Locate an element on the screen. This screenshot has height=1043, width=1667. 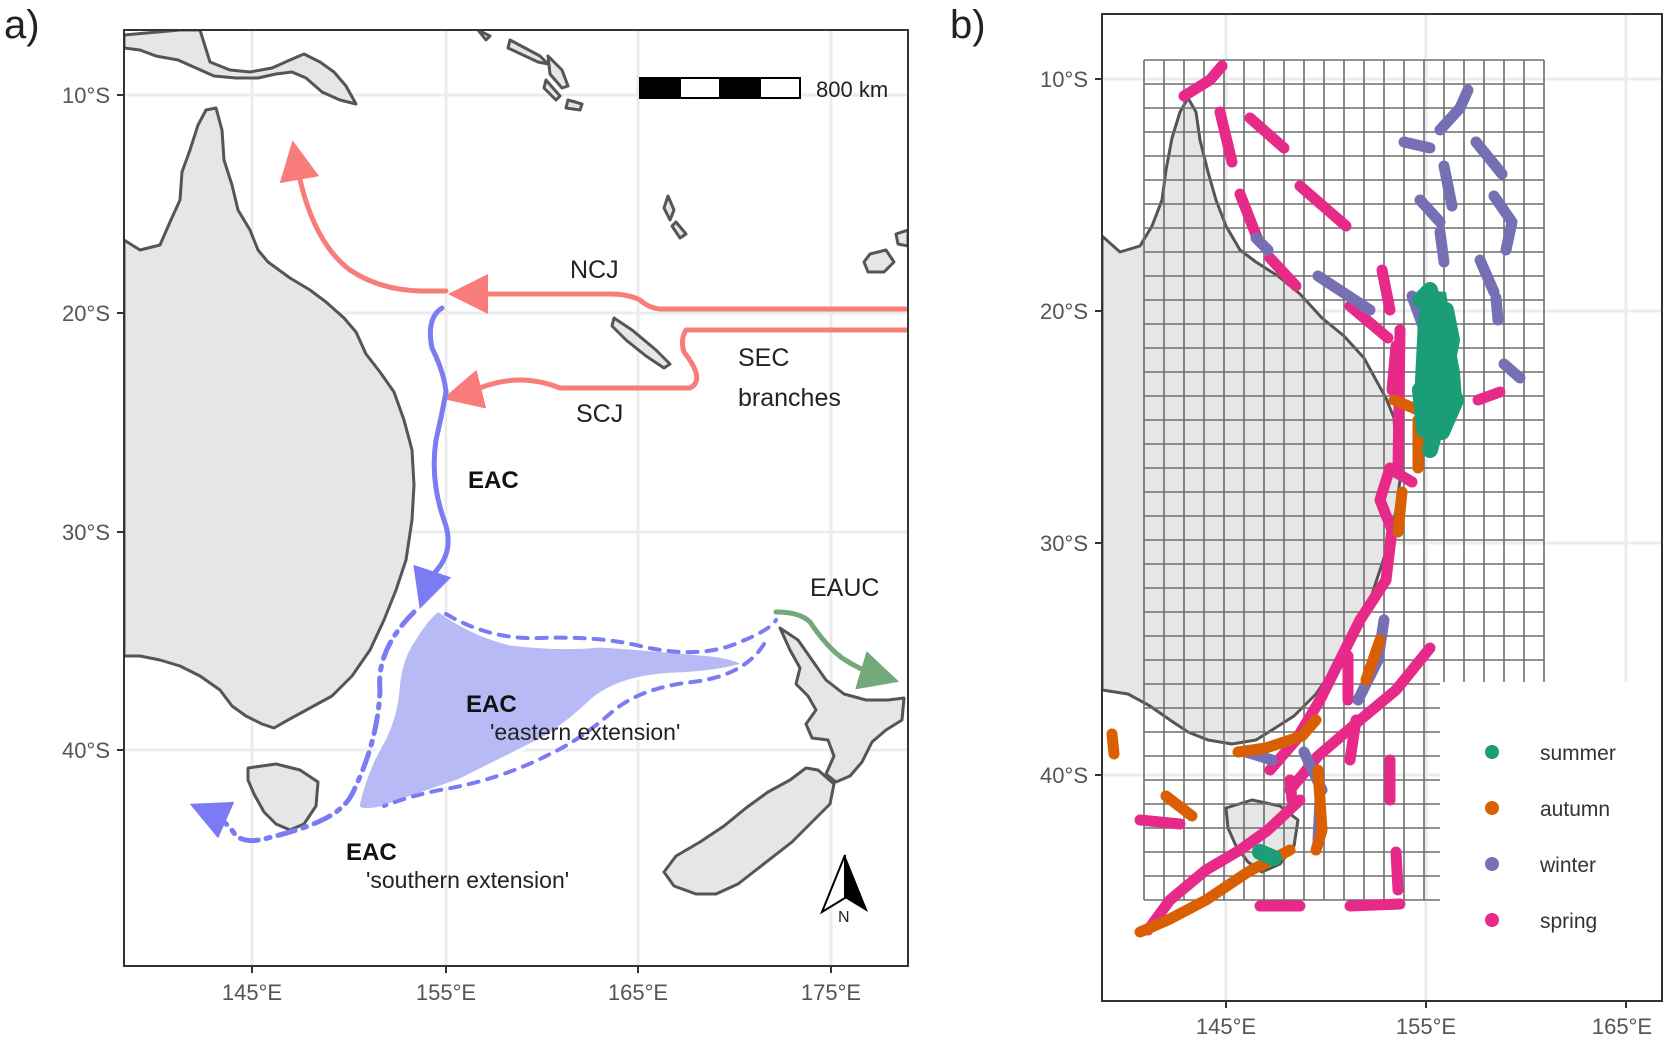
panel-a-lat-tick-3: 40°S is located at coordinates (86, 750).